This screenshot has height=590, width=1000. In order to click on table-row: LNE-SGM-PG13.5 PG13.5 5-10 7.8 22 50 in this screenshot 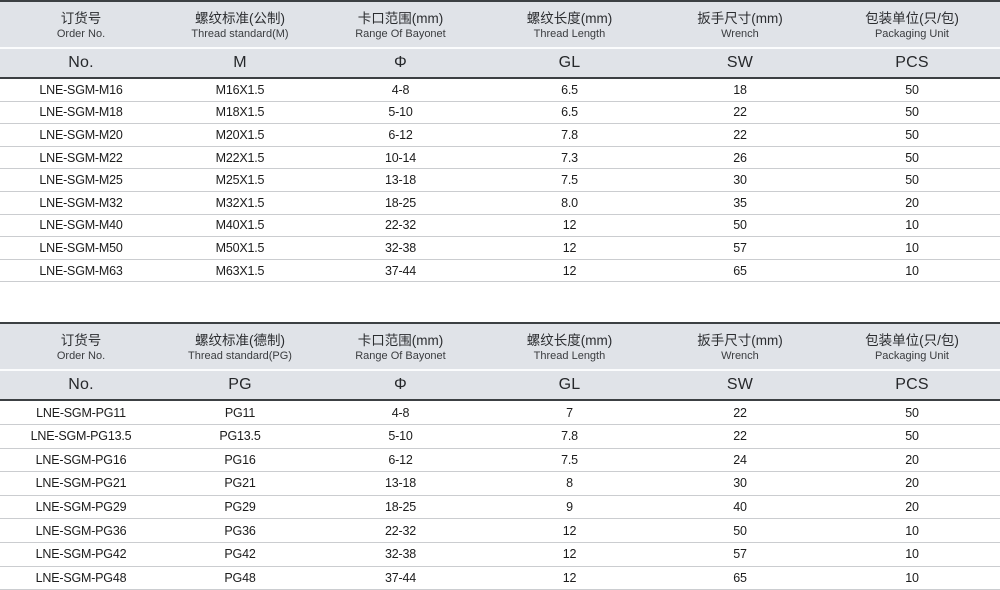, I will do `click(500, 436)`.